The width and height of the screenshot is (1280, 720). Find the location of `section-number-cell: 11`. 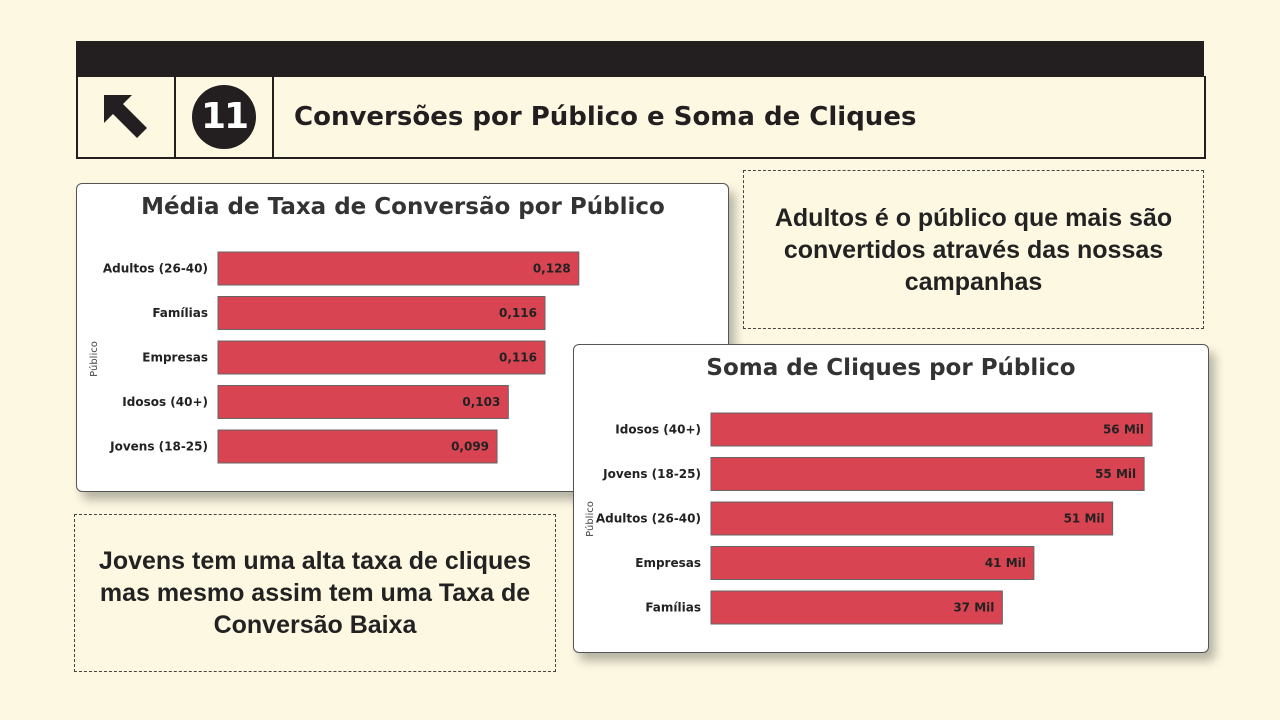

section-number-cell: 11 is located at coordinates (225, 116).